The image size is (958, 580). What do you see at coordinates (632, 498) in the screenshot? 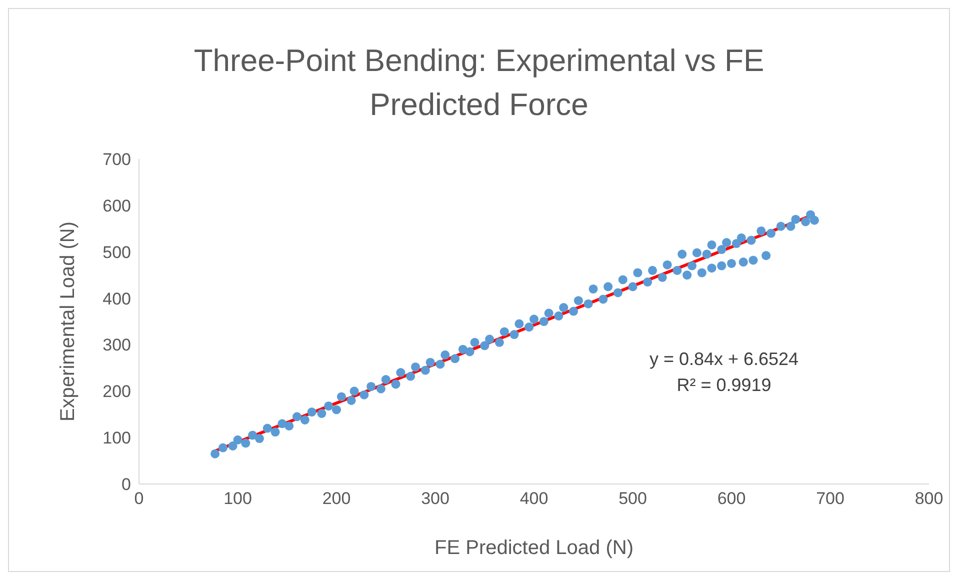
I see `x-tick-label: 500` at bounding box center [632, 498].